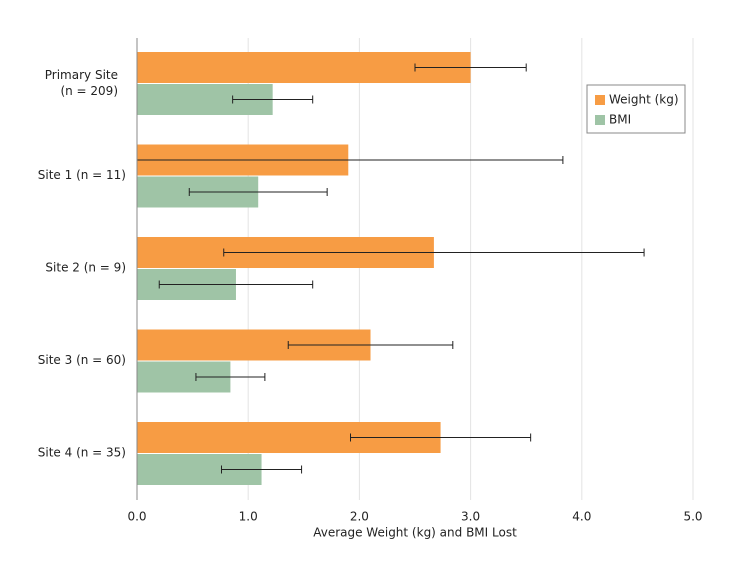  I want to click on y-tick-label: Site 4 (n = 35), so click(82, 453).